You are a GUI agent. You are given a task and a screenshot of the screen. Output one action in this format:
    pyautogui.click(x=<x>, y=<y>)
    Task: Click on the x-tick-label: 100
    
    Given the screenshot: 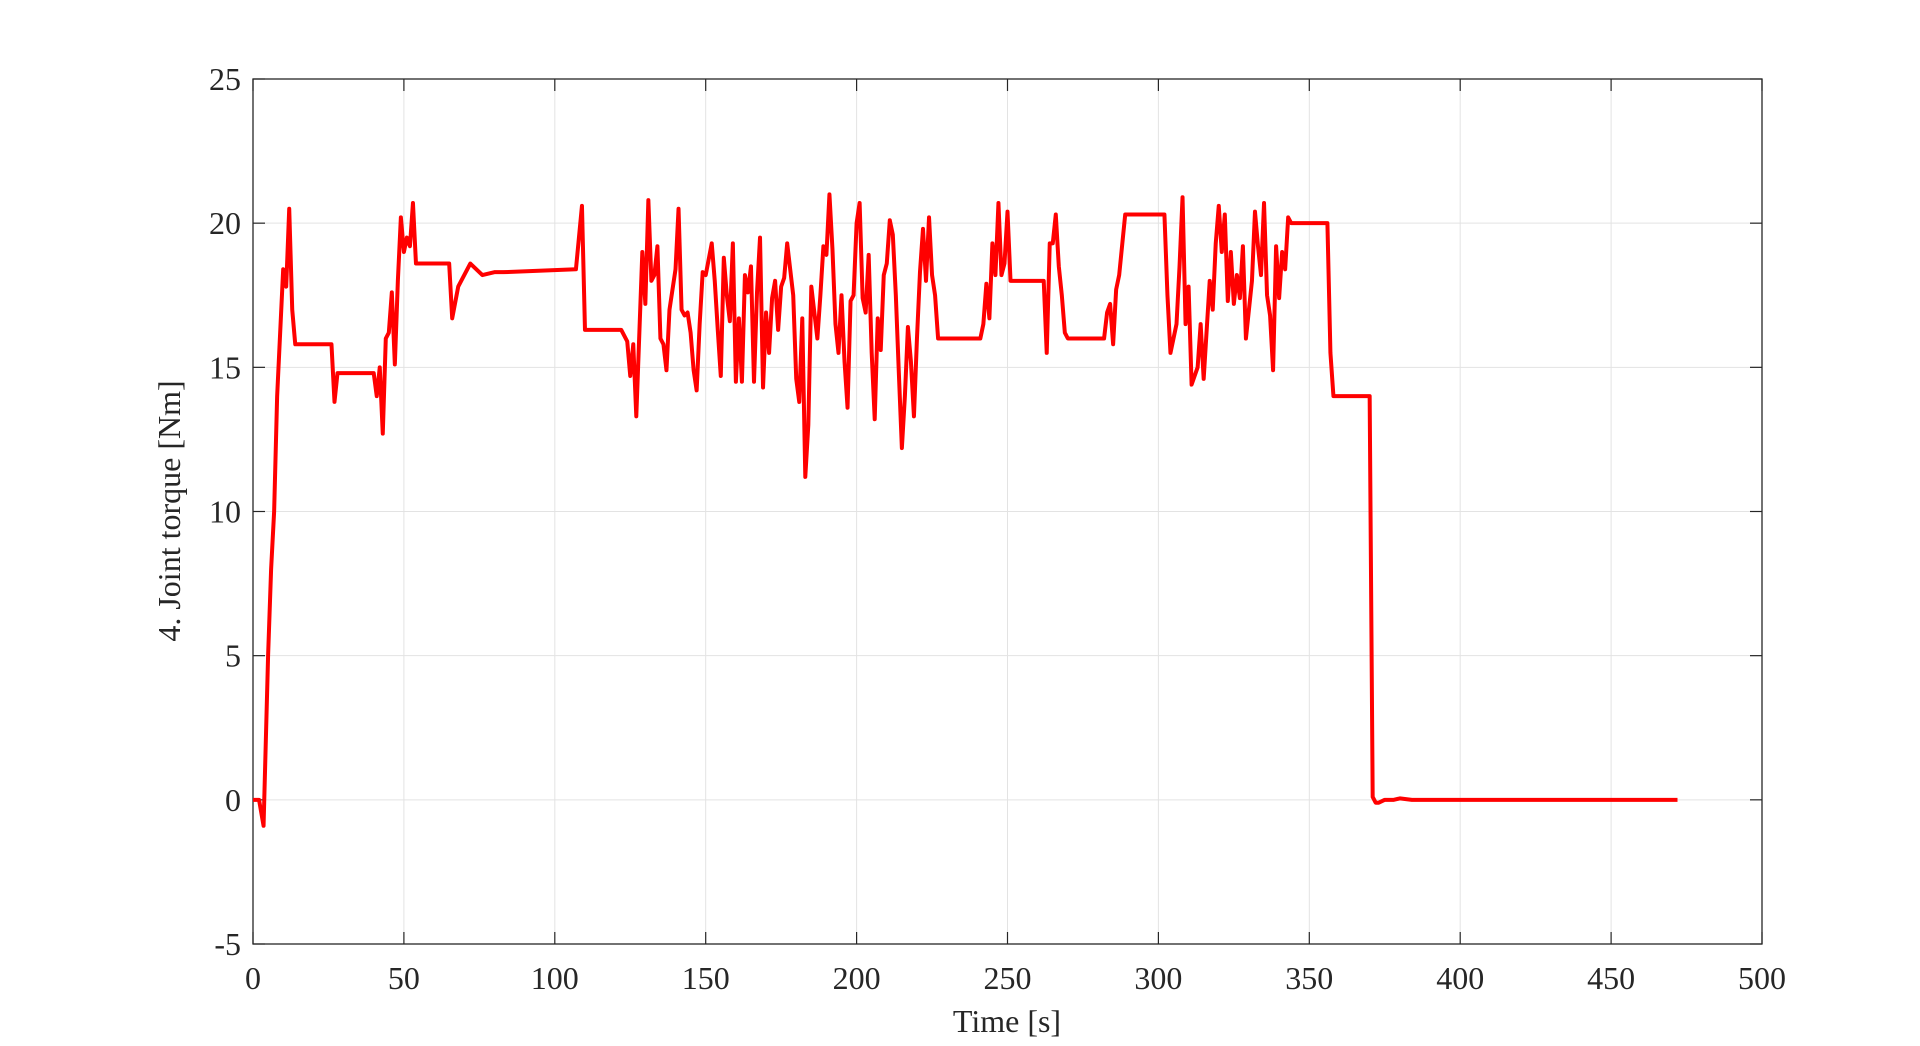 What is the action you would take?
    pyautogui.click(x=555, y=978)
    